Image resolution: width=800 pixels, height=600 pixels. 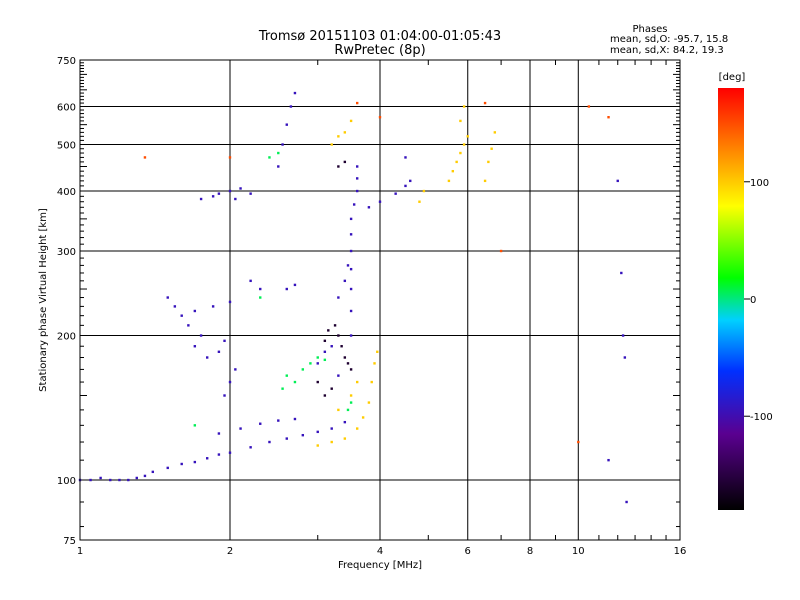 What do you see at coordinates (753, 300) in the screenshot?
I see `colorbar-tick-label: 0` at bounding box center [753, 300].